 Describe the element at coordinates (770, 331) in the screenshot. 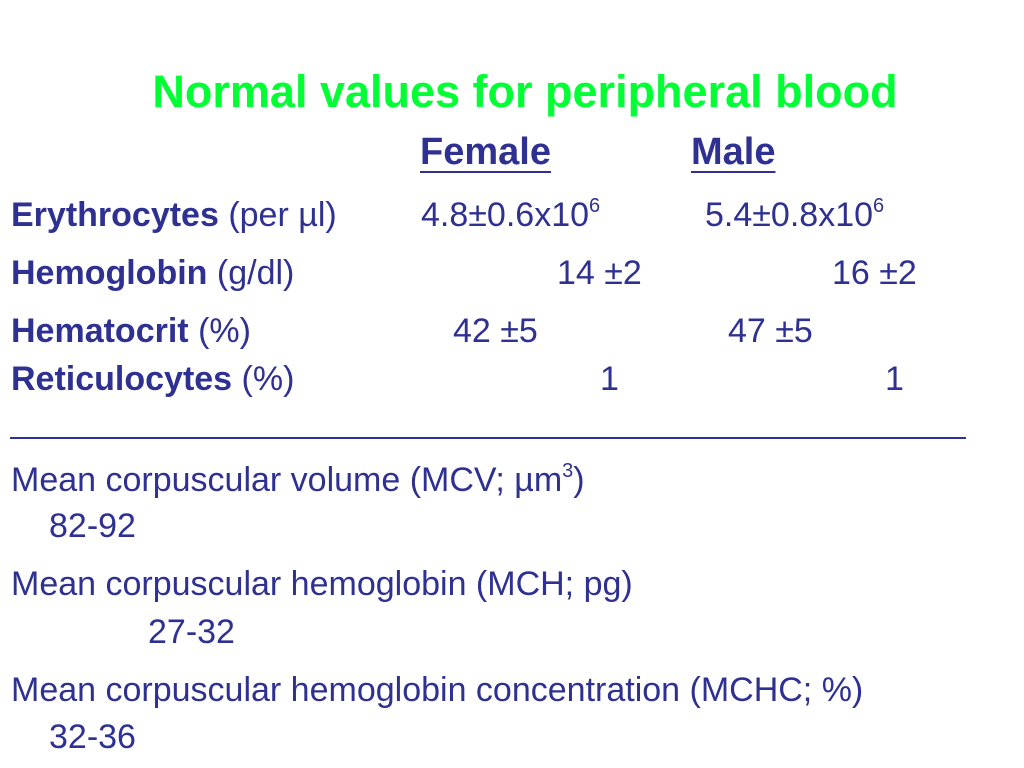

I see `row-hematocrit-male: 47 ±5` at that location.